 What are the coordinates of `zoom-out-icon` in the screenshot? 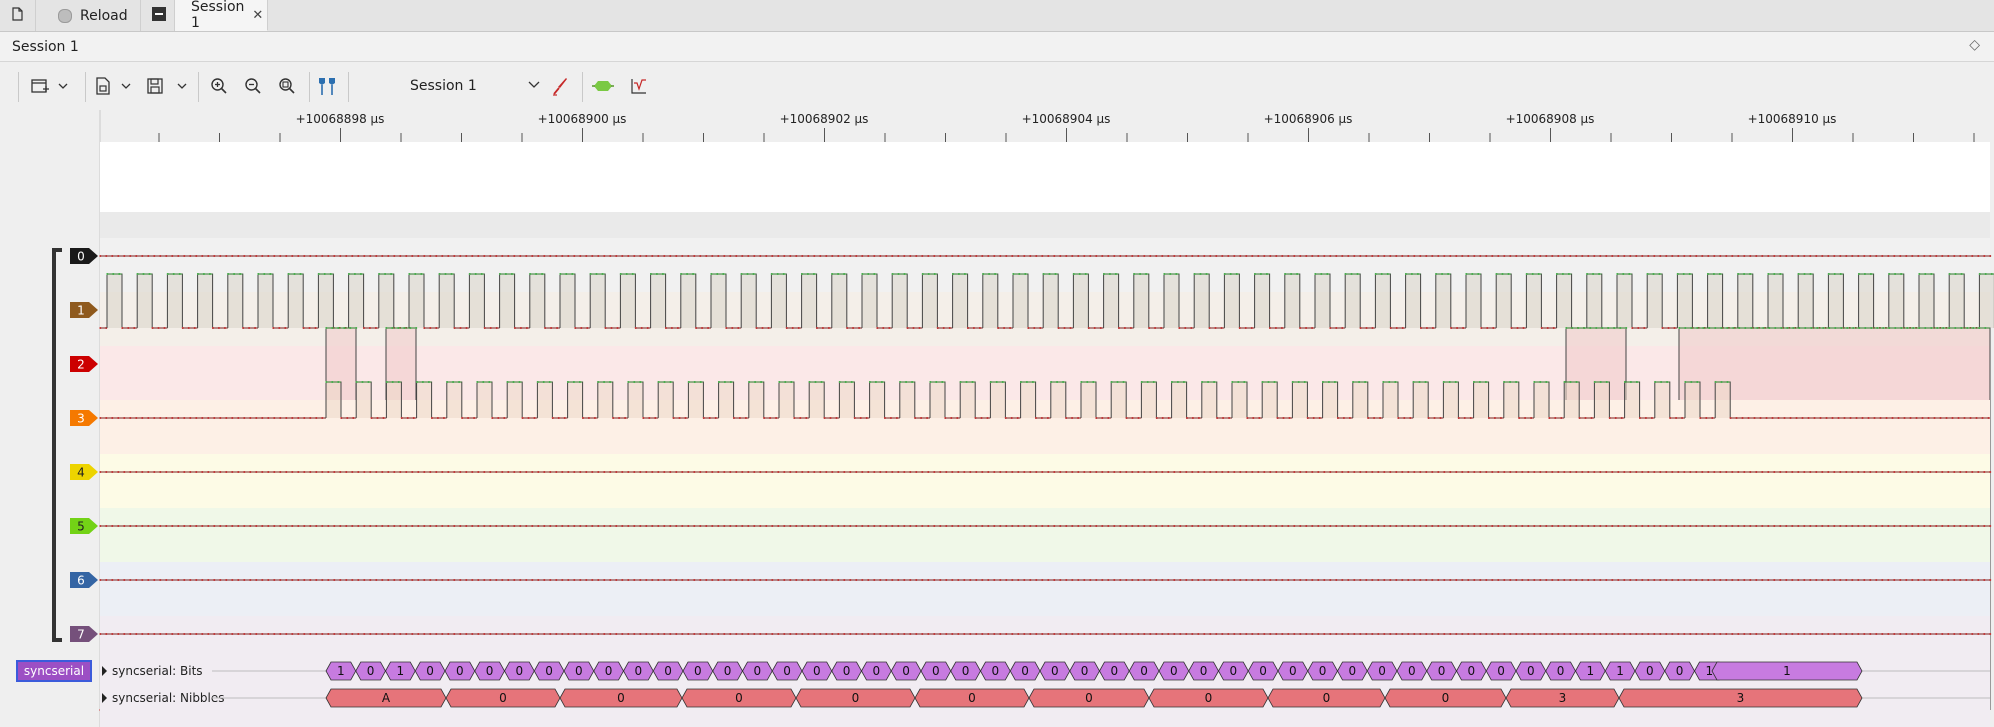 It's located at (253, 86).